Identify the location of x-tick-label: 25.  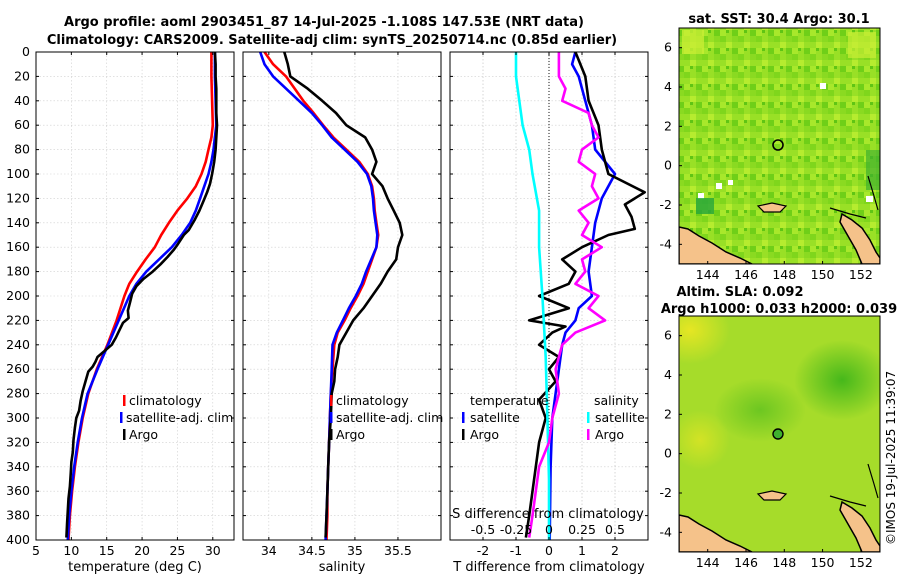
(177, 550).